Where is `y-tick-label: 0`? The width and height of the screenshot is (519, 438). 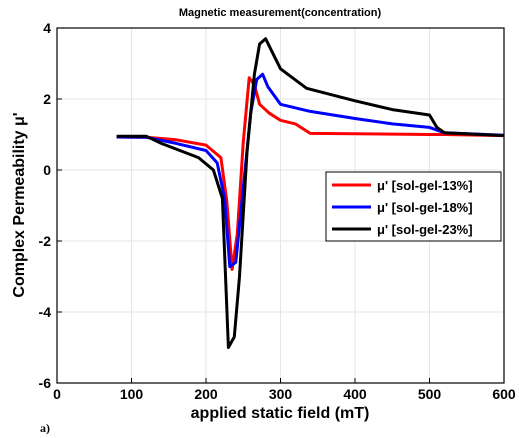 y-tick-label: 0 is located at coordinates (47, 170).